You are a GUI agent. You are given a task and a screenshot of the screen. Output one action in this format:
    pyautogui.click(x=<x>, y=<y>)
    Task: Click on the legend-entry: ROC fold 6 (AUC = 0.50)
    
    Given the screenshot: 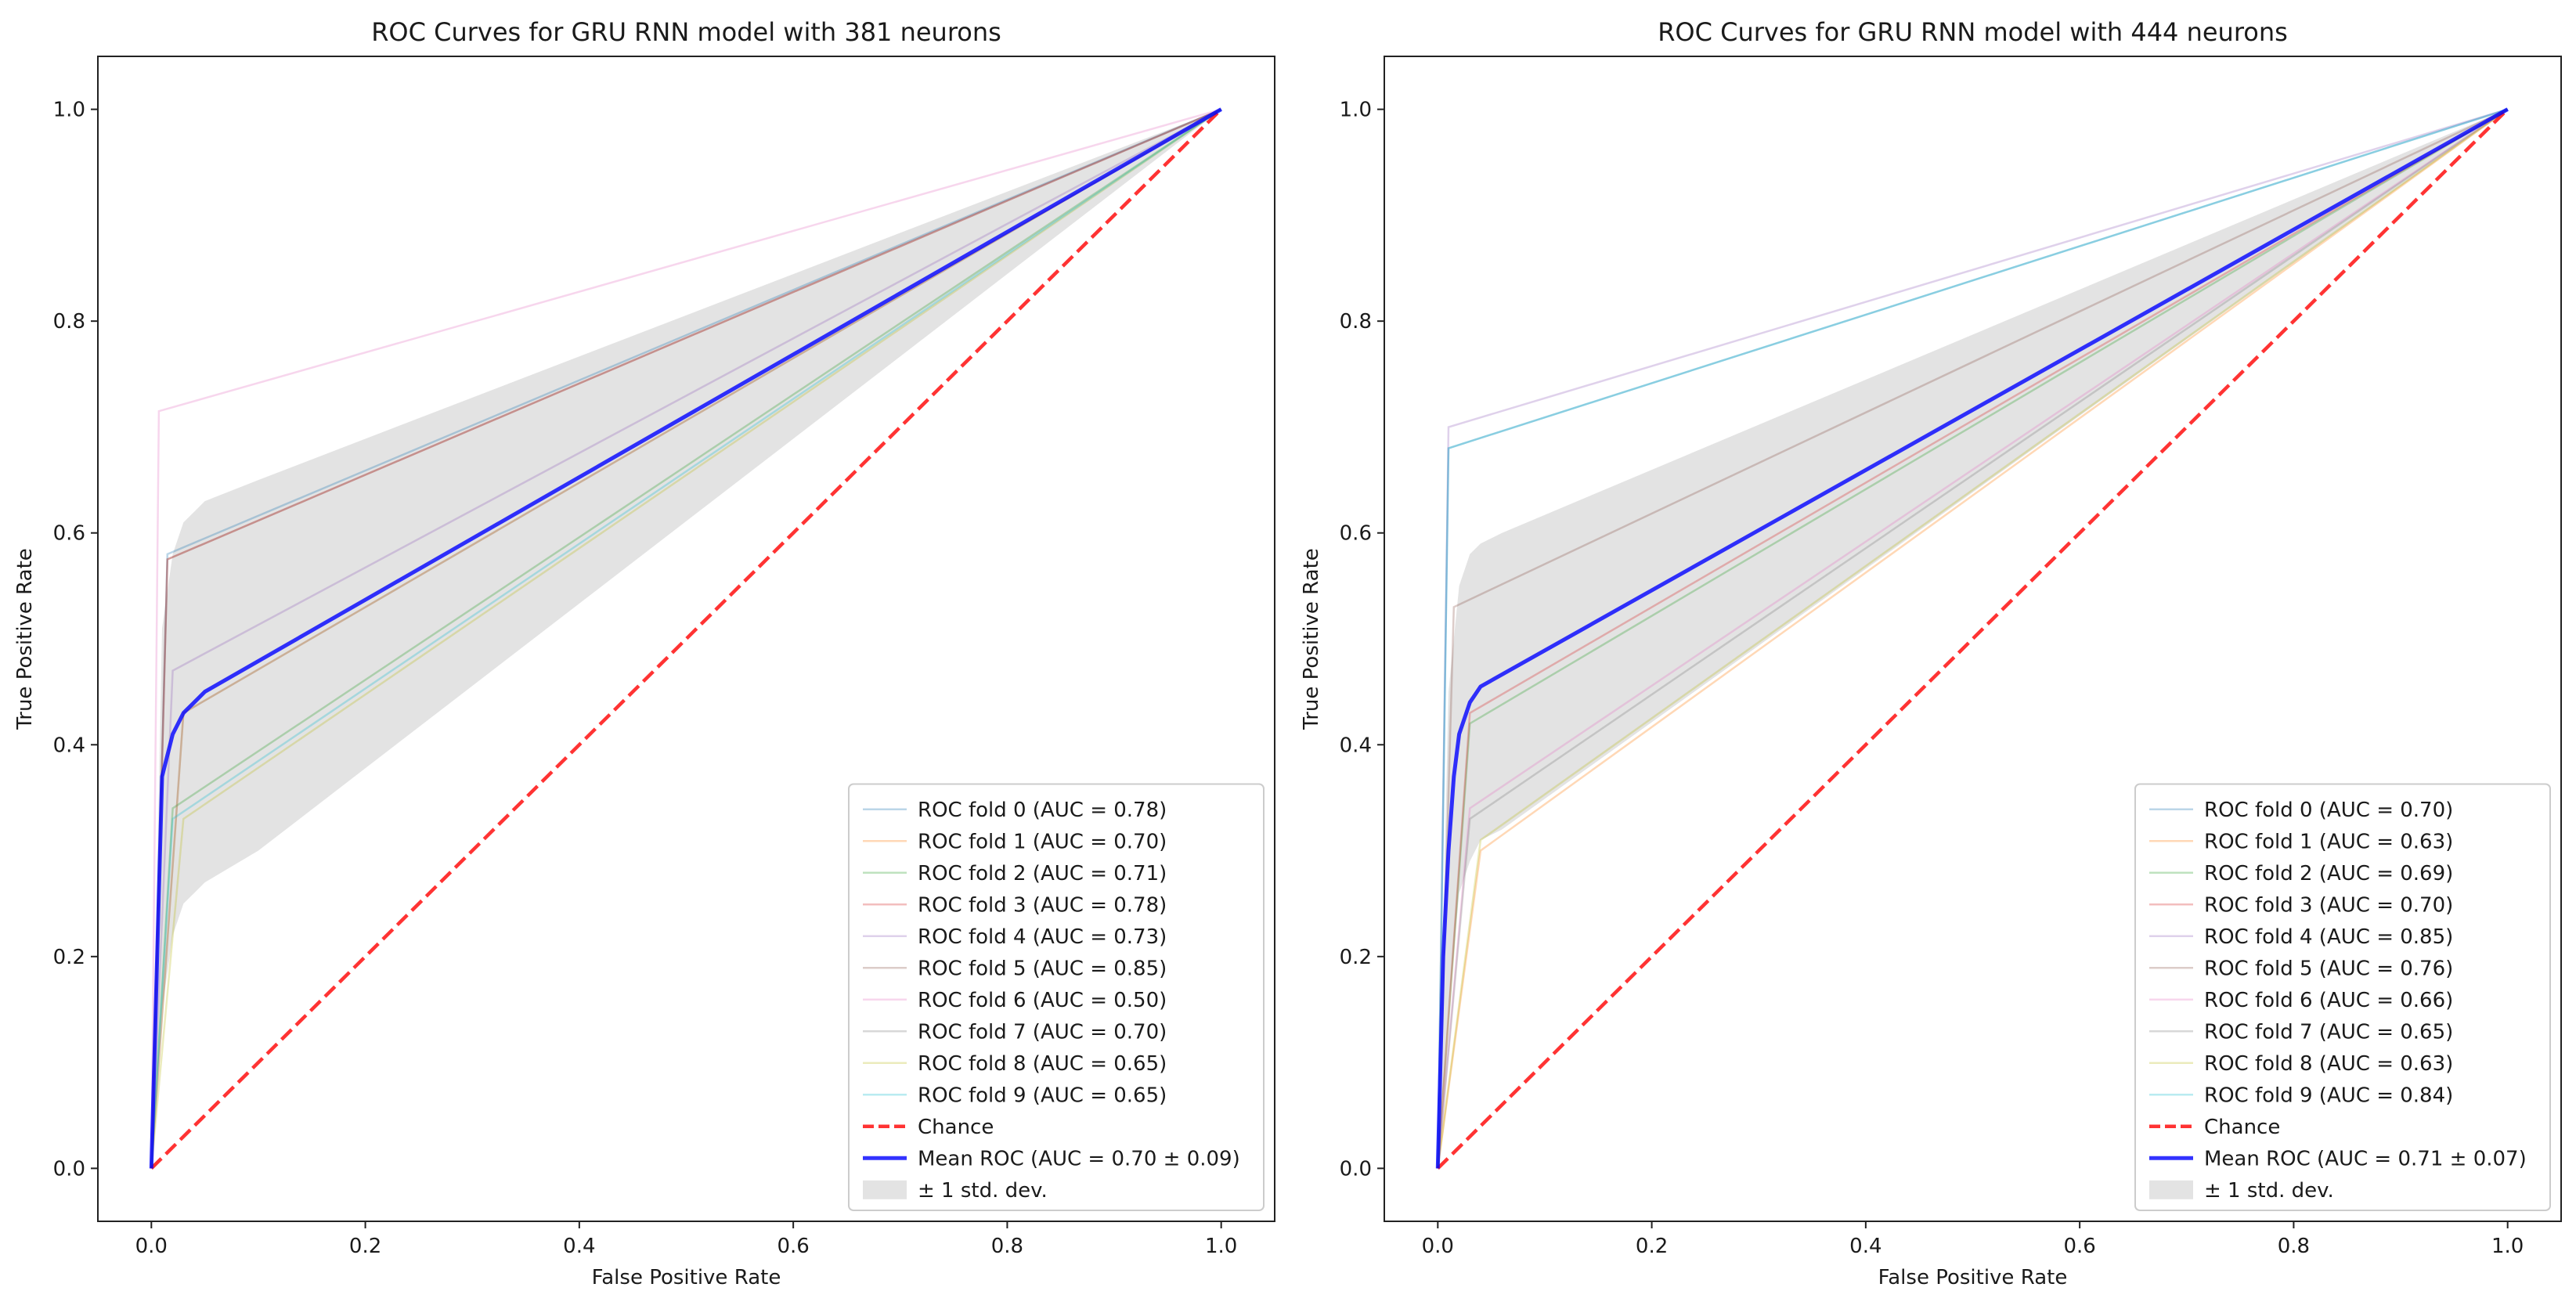 What is the action you would take?
    pyautogui.click(x=1042, y=1000)
    